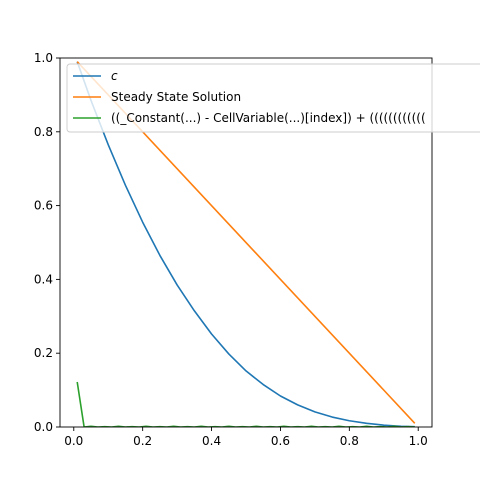 The height and width of the screenshot is (480, 480). Describe the element at coordinates (280, 441) in the screenshot. I see `x-tick-label: 0.6` at that location.